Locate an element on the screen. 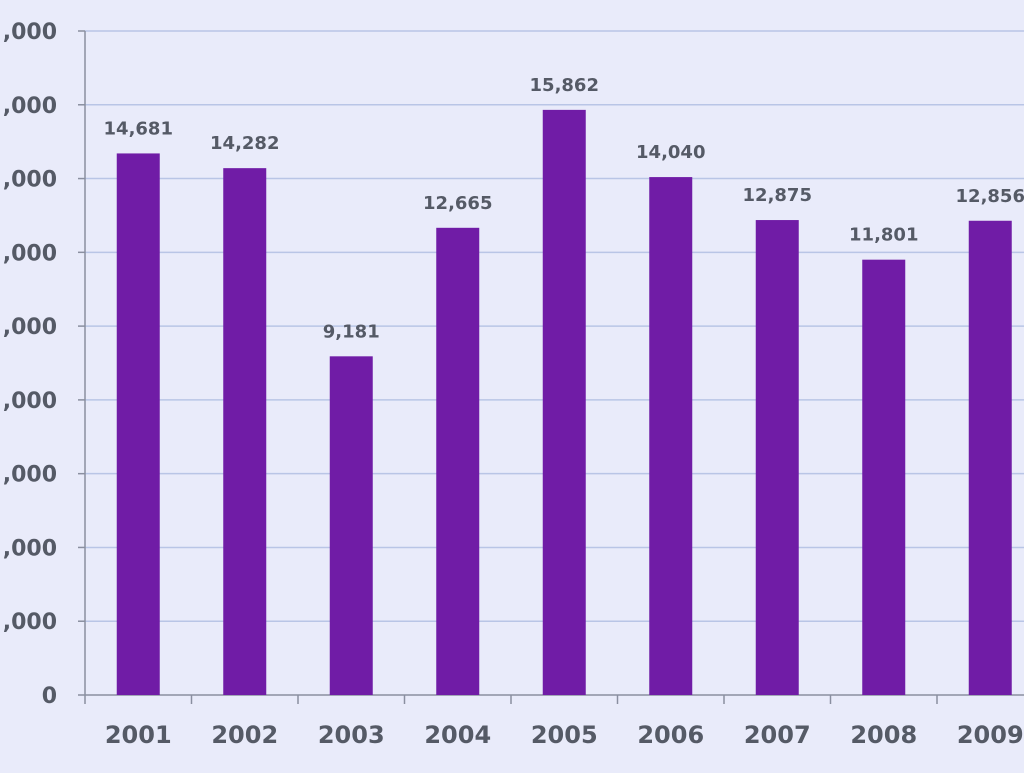 This screenshot has width=1024, height=773. data-label-2004: 12,665 is located at coordinates (457, 203).